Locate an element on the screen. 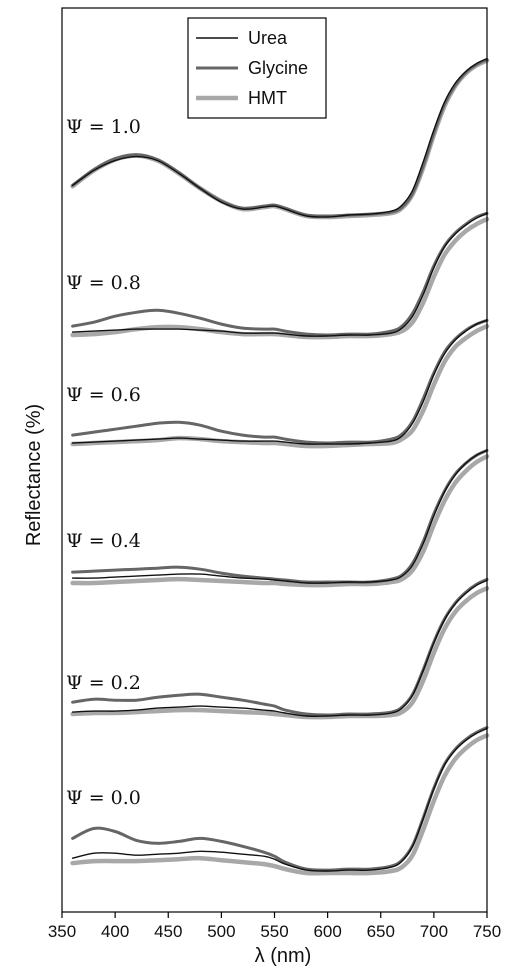 The image size is (509, 970). x-tick-label-0: 350 is located at coordinates (62, 931).